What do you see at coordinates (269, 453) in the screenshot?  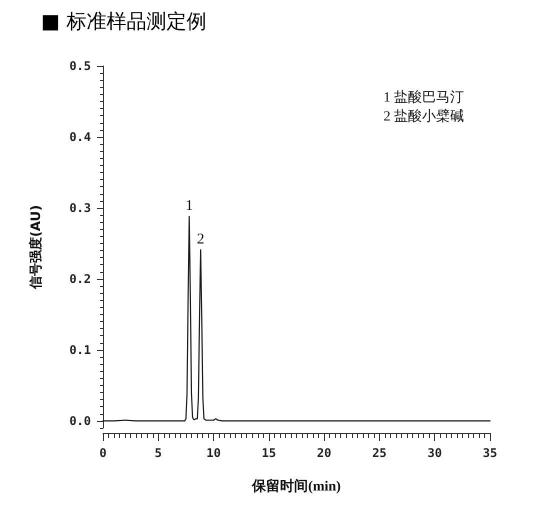 I see `x-tick-label: 15` at bounding box center [269, 453].